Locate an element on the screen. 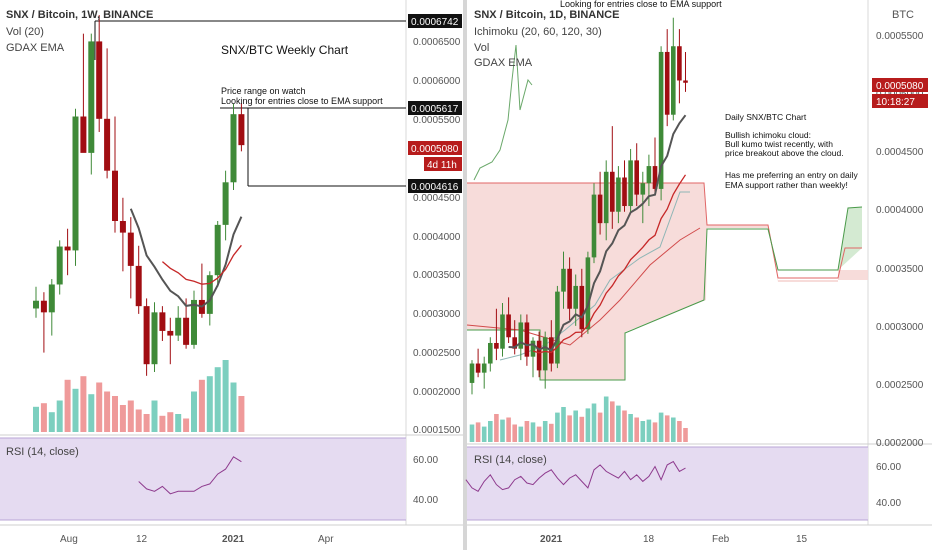 The image size is (932, 550). left-chart-header: SNX / Bitcoin, 1W, BINANCE is located at coordinates (79, 15).